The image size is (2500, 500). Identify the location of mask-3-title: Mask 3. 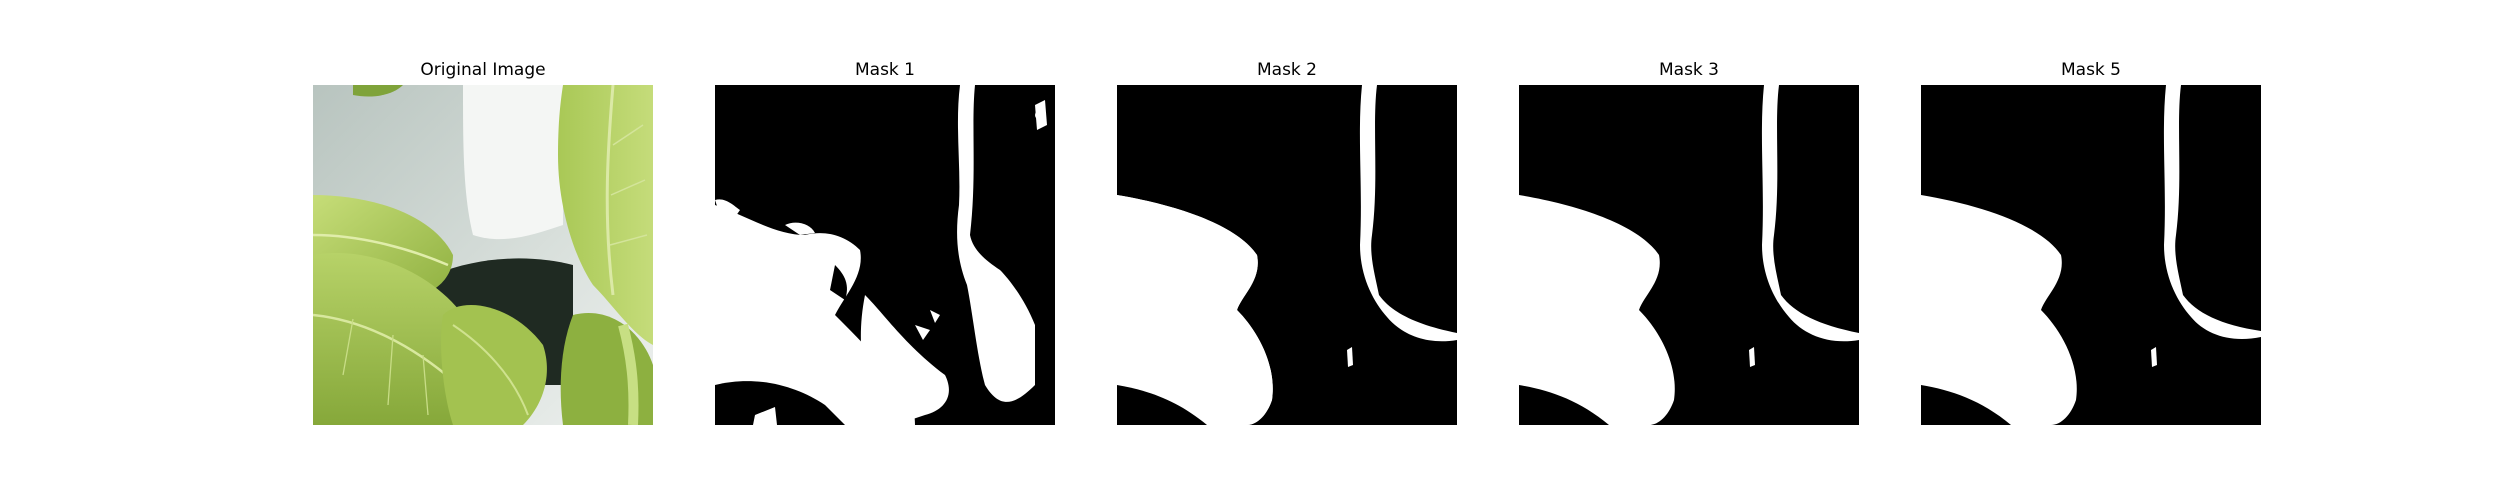
(1688, 70).